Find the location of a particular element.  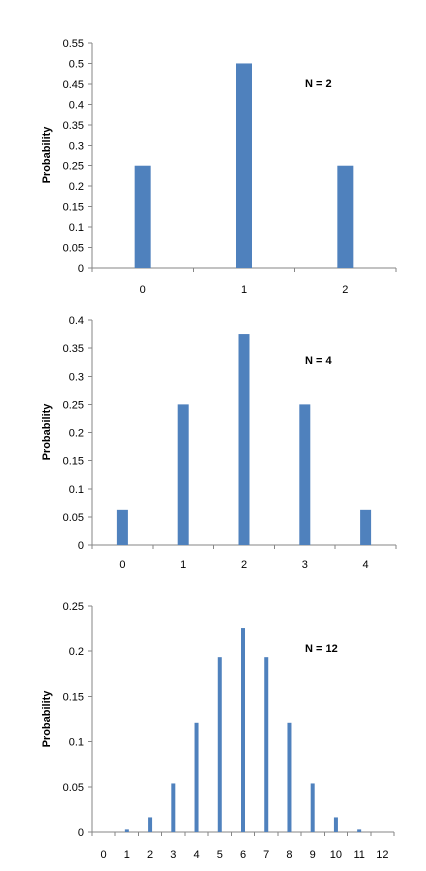

sample-size-annotation: N = 12 is located at coordinates (321, 649).